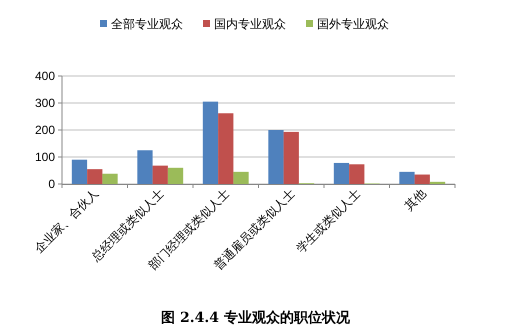 This screenshot has width=511, height=335. I want to click on y-tick-label: 300, so click(45, 103).